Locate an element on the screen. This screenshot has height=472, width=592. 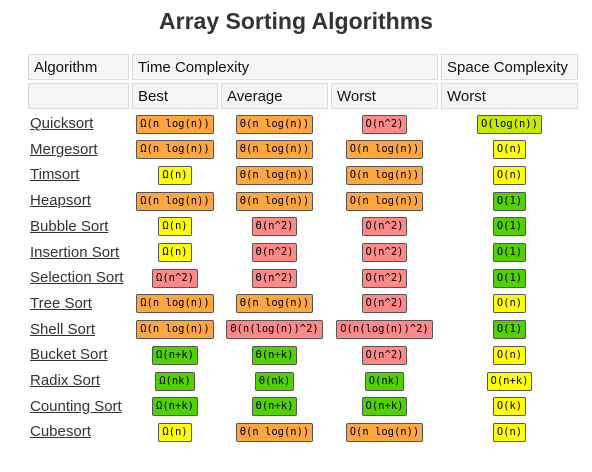
worst-cell: O(n+k) is located at coordinates (384, 407).